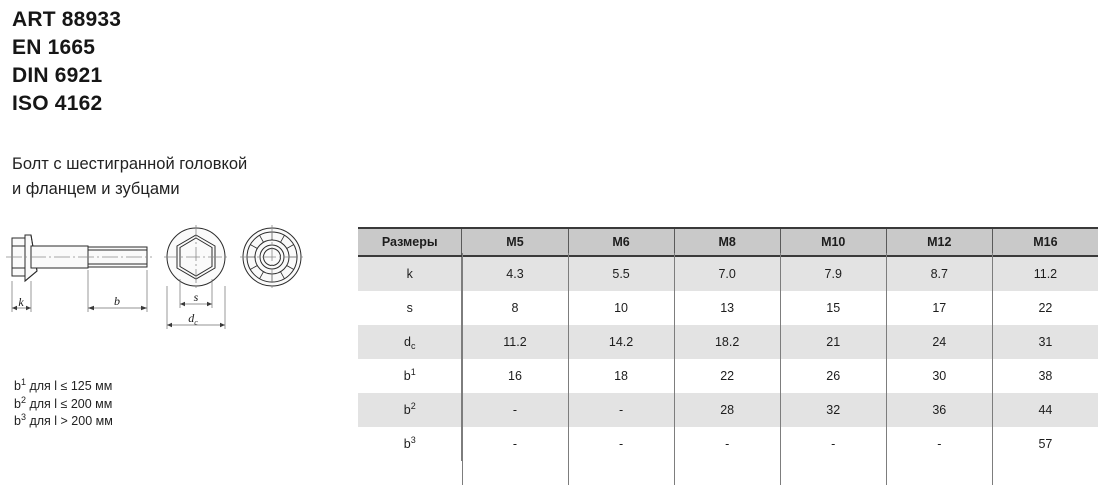 The image size is (1113, 491). Describe the element at coordinates (63, 384) in the screenshot. I see `footnote-b1: b1 для l ≤ 125 мм` at that location.